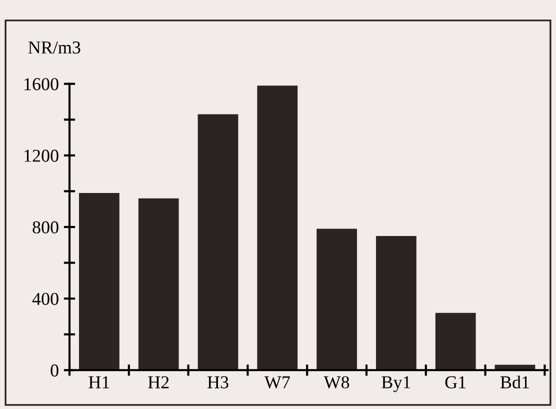  Describe the element at coordinates (45, 299) in the screenshot. I see `y-tick-label: 400` at that location.